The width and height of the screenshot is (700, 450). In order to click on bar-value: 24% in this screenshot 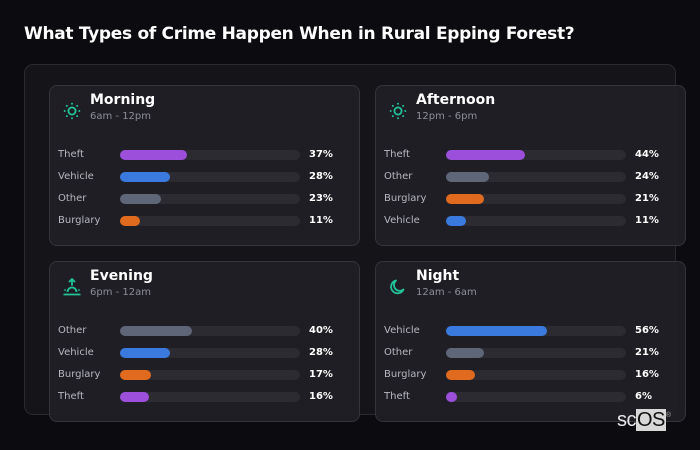, I will do `click(647, 176)`.